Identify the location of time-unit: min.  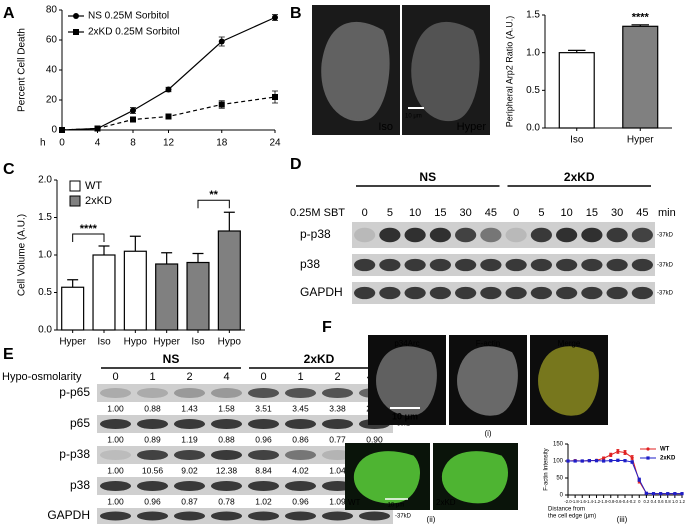
(667, 213).